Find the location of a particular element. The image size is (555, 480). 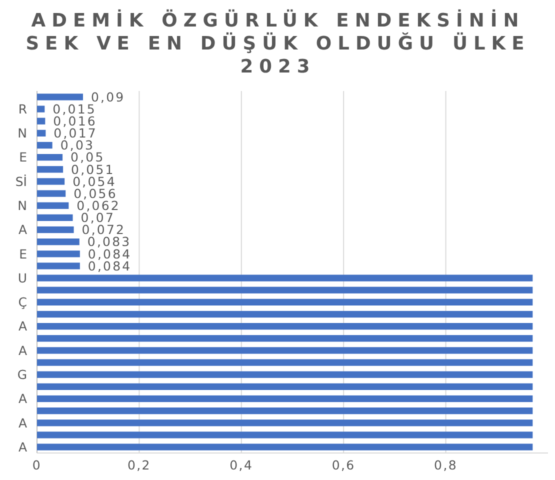

x-tick-label: 0,8 is located at coordinates (446, 464).